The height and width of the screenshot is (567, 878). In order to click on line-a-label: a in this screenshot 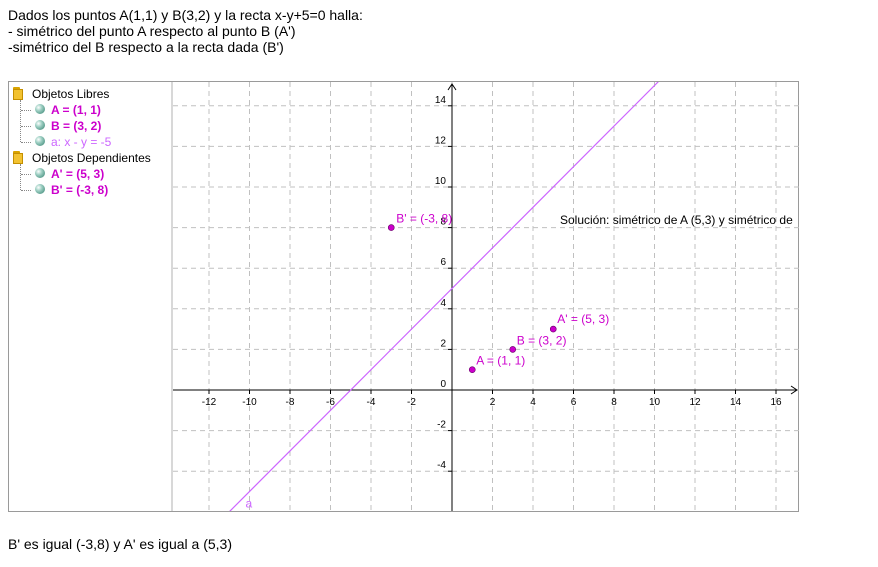, I will do `click(248, 504)`.